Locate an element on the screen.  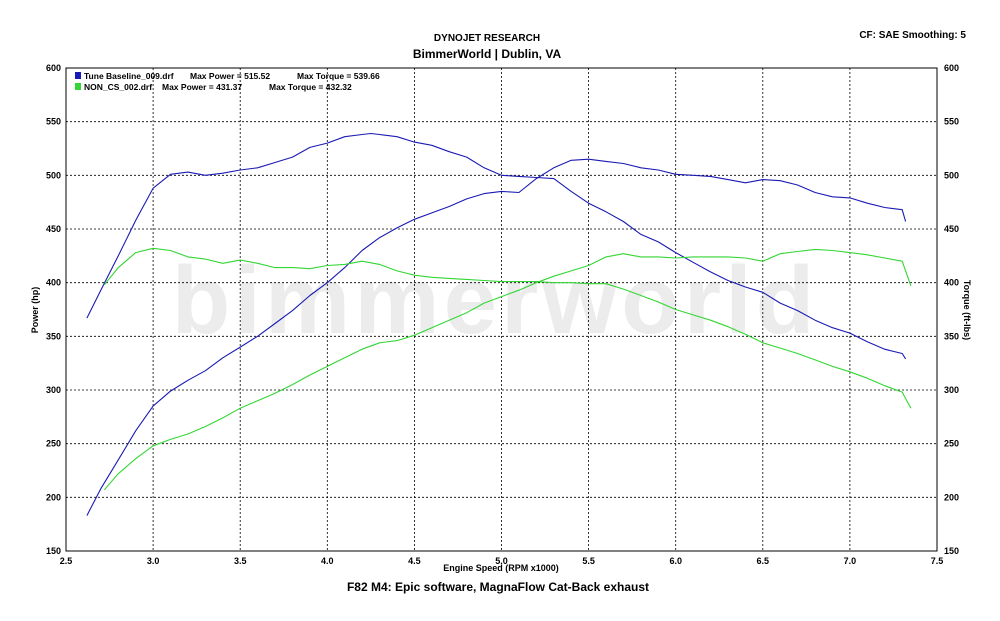
y-tick-label: 450 is located at coordinates (53, 229).